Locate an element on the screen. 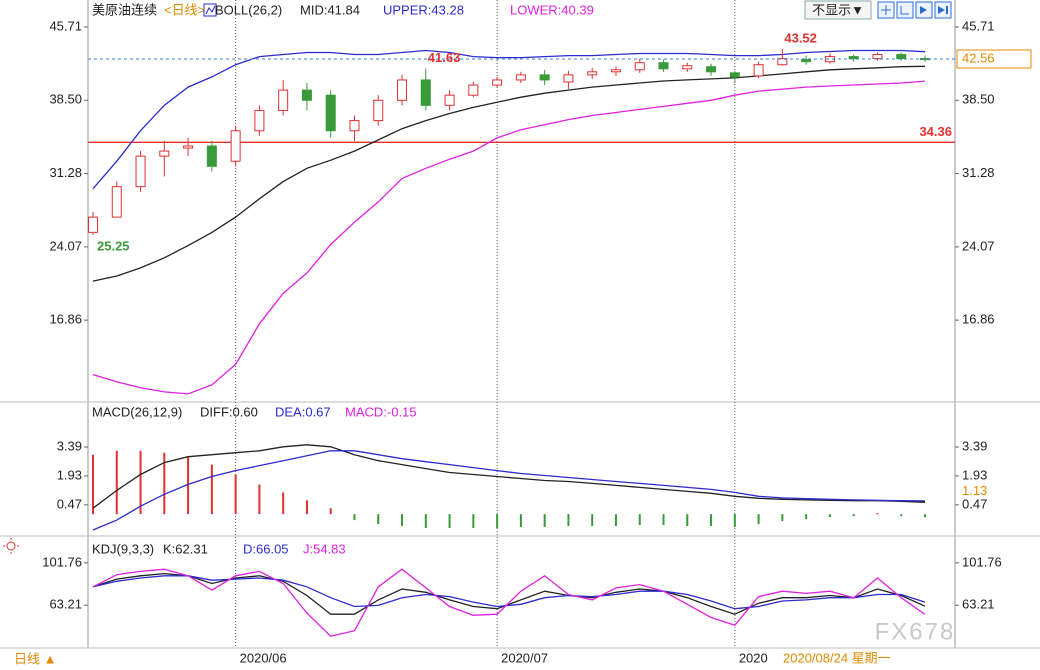  y-tick-label-right: 1.93 is located at coordinates (974, 474).